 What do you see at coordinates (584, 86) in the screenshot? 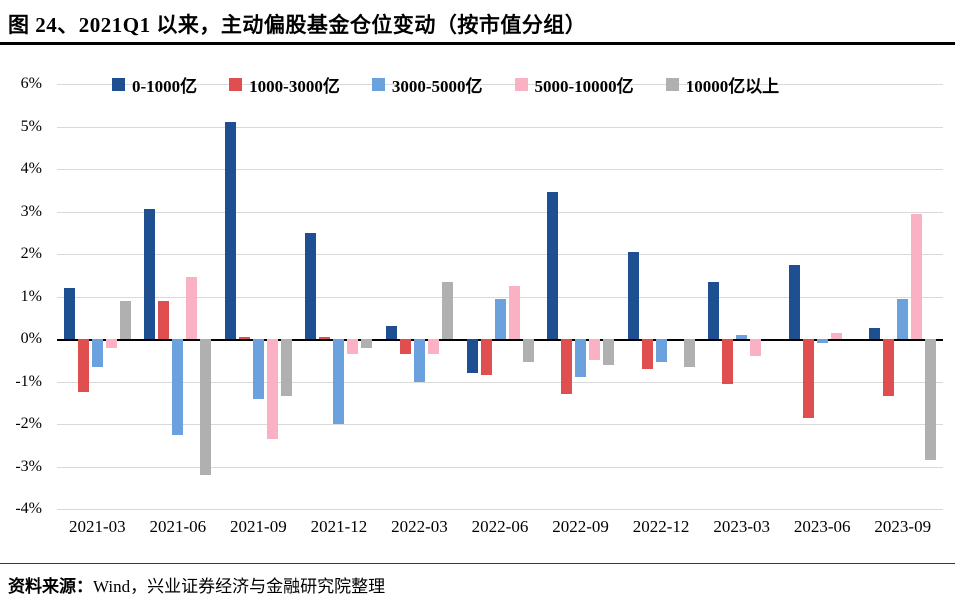
I see `legend-label: 5000-10000亿` at bounding box center [584, 86].